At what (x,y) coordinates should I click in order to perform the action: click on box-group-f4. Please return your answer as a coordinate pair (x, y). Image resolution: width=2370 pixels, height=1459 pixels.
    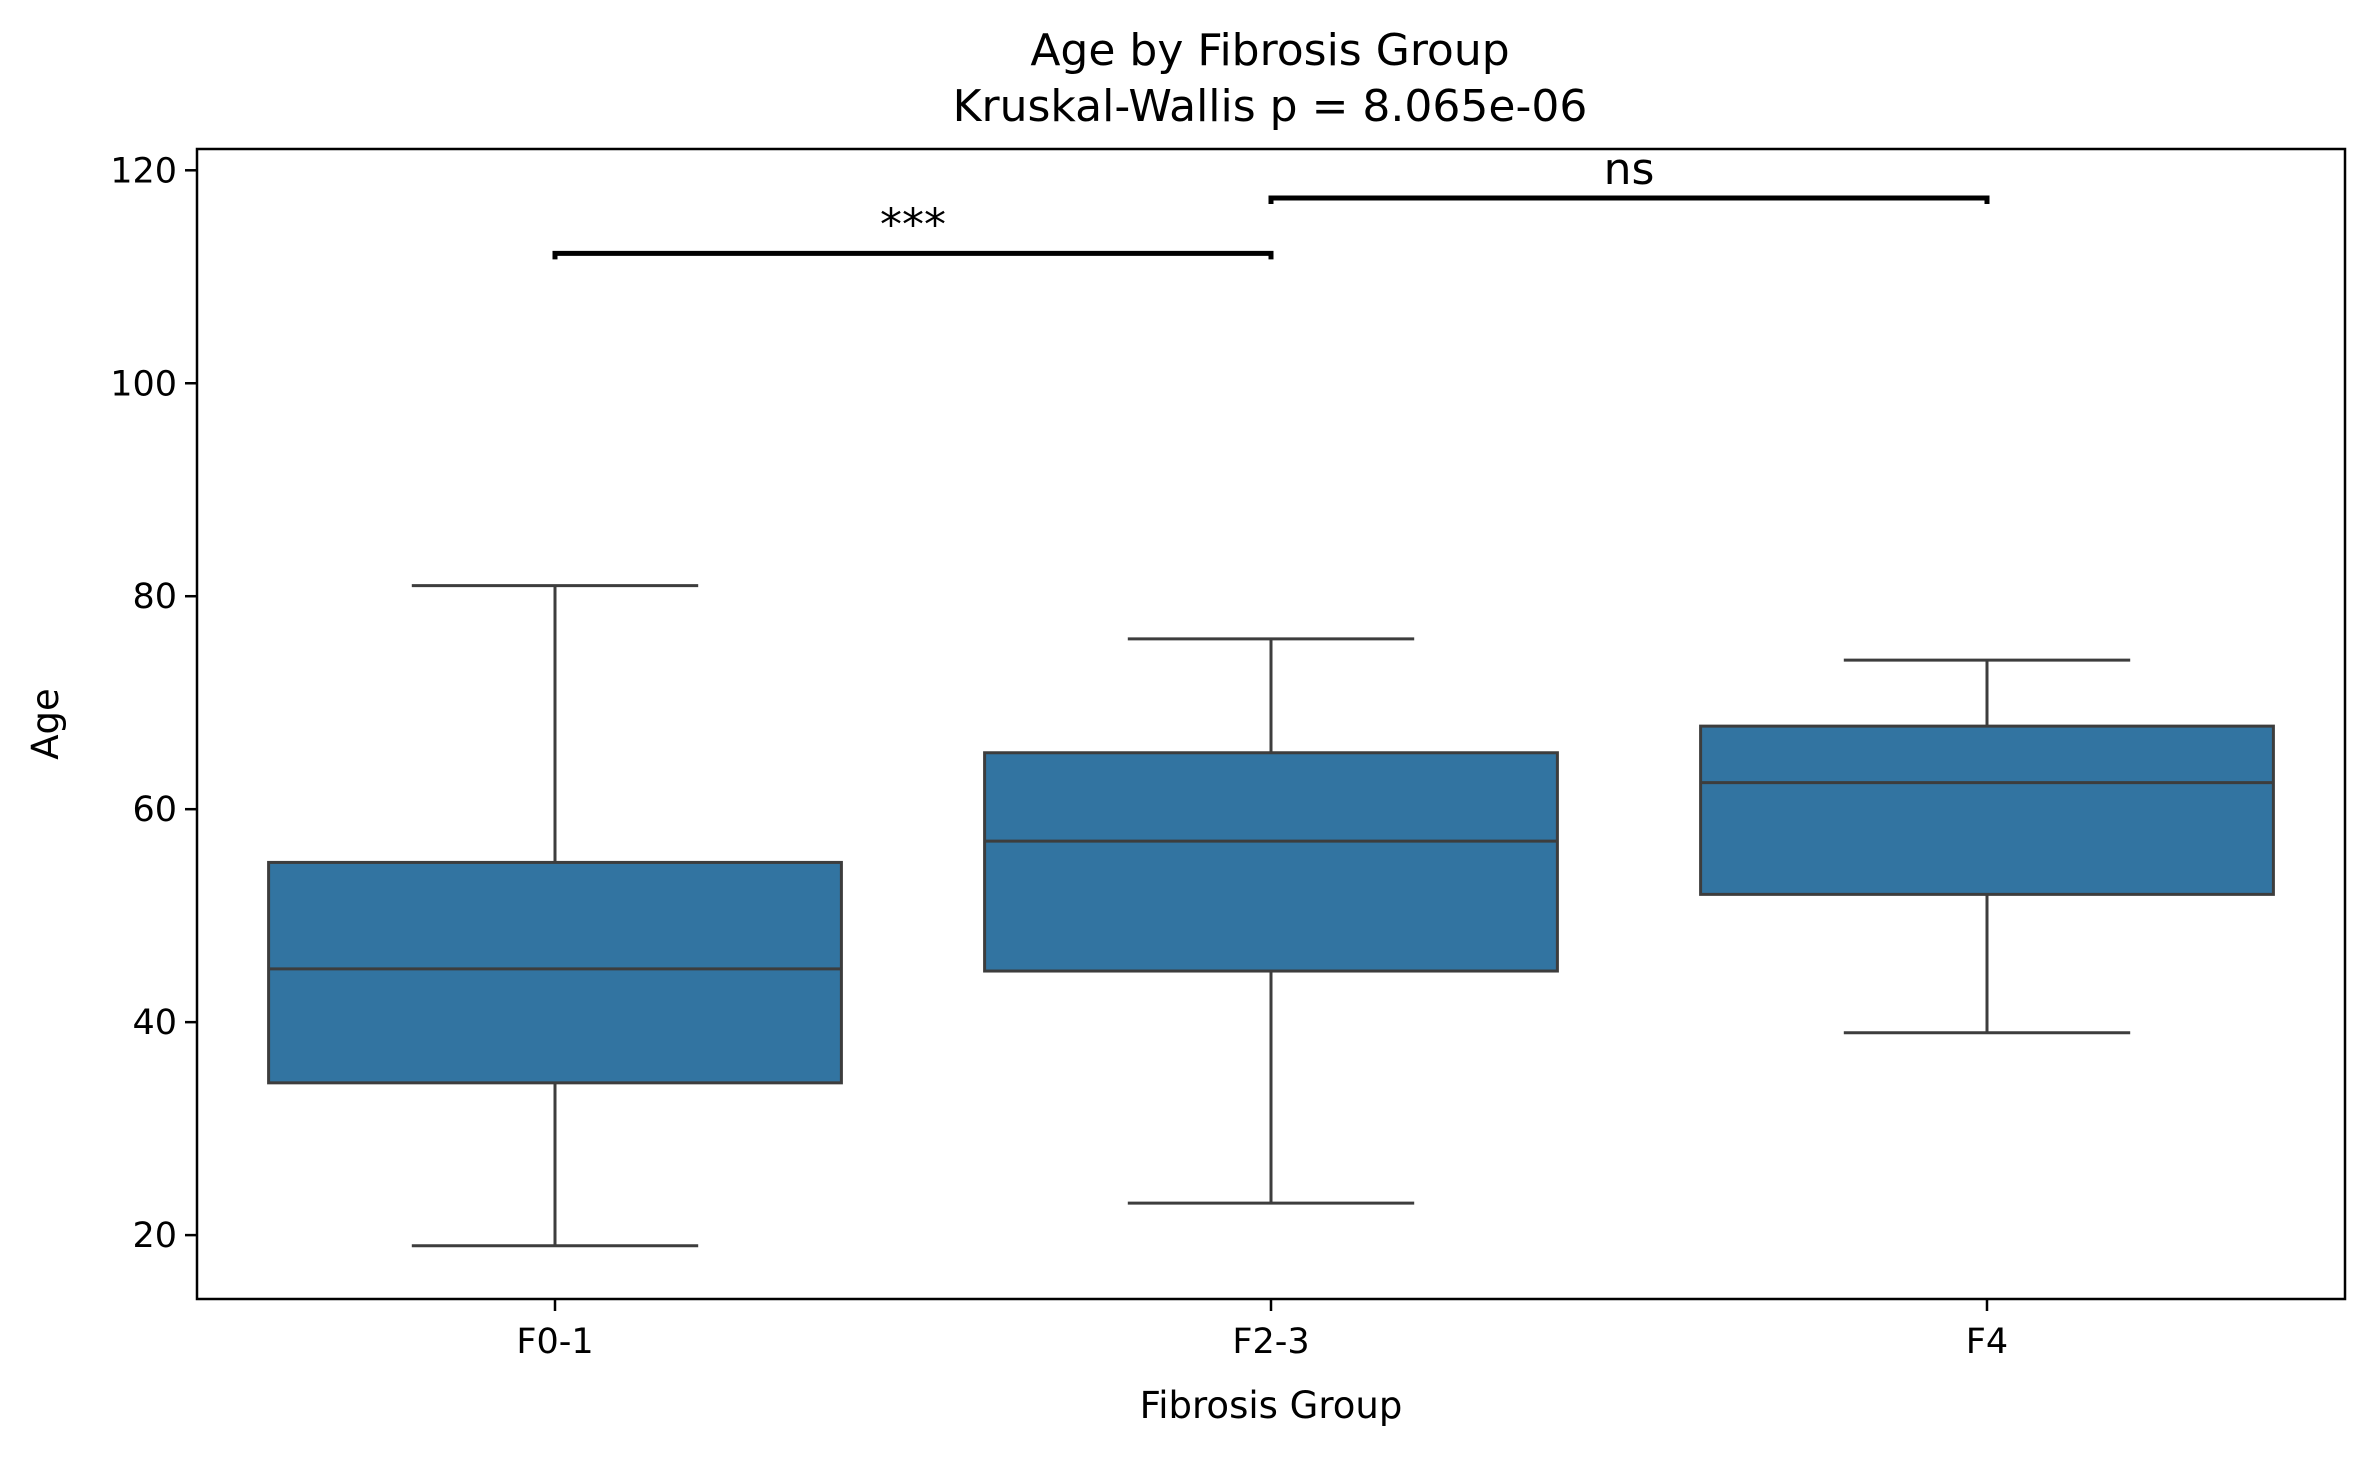
    Looking at the image, I should click on (1987, 846).